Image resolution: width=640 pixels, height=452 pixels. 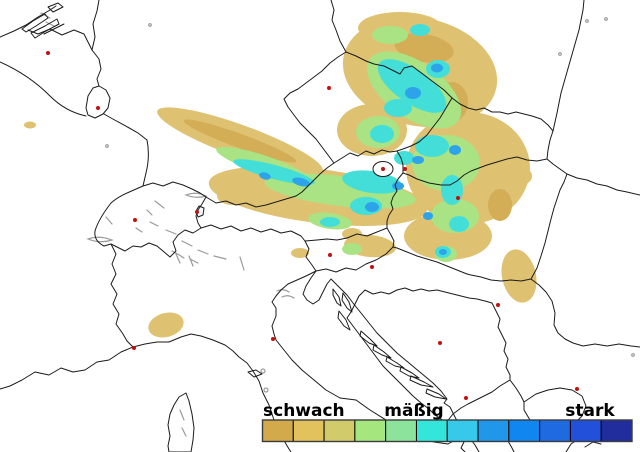 I want to click on lake-garda, so click(x=242, y=263).